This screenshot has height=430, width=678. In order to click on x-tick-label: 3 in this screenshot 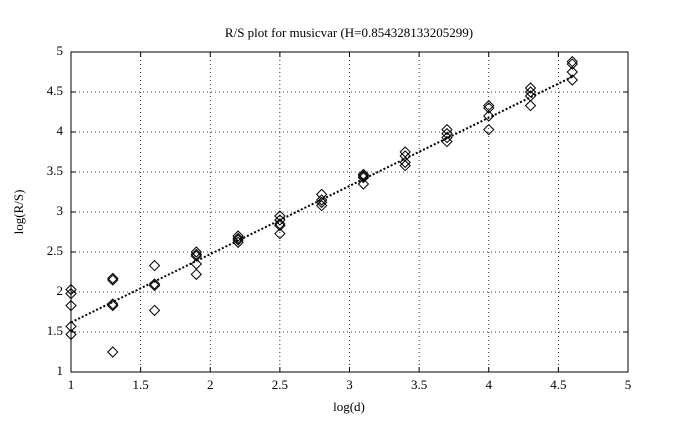, I will do `click(349, 384)`.